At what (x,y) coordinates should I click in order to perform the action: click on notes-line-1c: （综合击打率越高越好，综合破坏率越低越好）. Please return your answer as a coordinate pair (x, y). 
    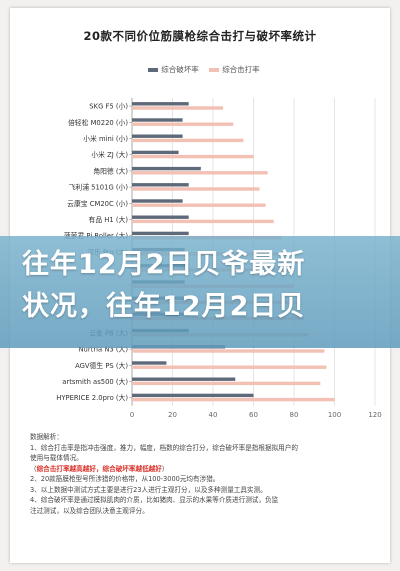
    Looking at the image, I should click on (202, 469).